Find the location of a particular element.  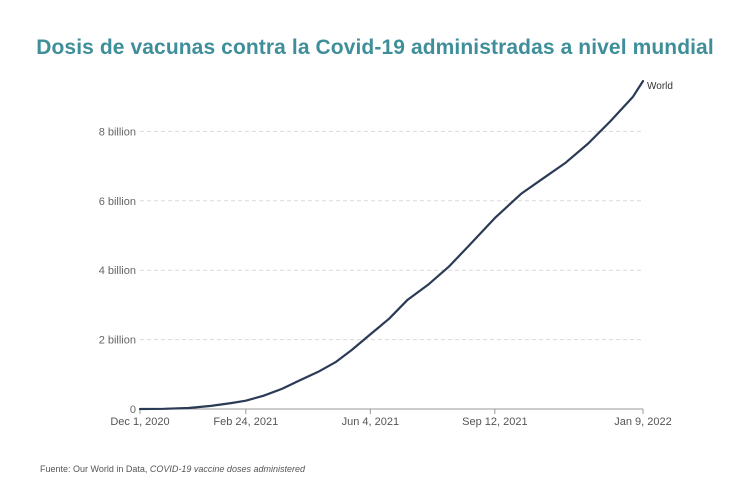

y-tick-label: 4 billion is located at coordinates (117, 271).